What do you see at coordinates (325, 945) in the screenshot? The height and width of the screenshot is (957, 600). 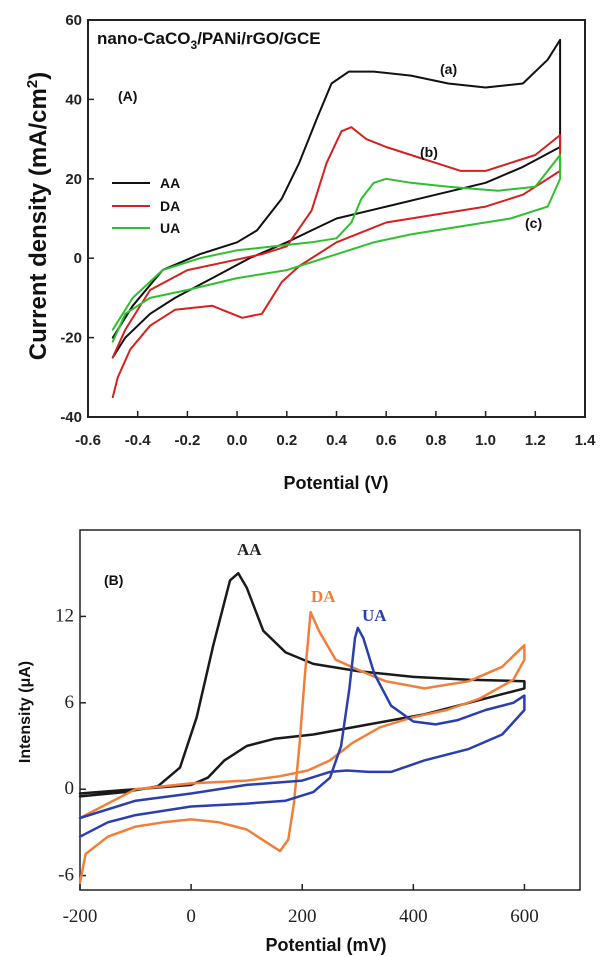 I see `panel-b-x-axis-label: Potential (mV)` at bounding box center [325, 945].